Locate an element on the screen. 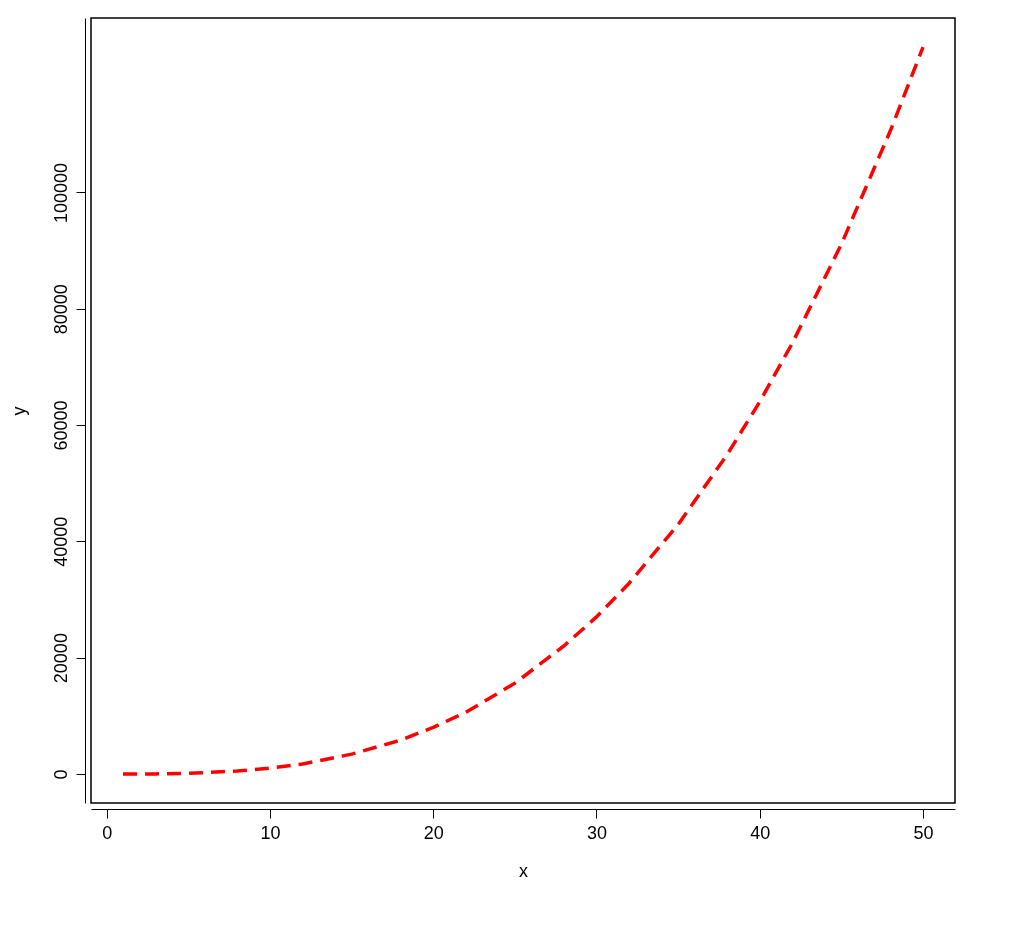 The image size is (1023, 942). x-tick-label: 20 is located at coordinates (433, 832).